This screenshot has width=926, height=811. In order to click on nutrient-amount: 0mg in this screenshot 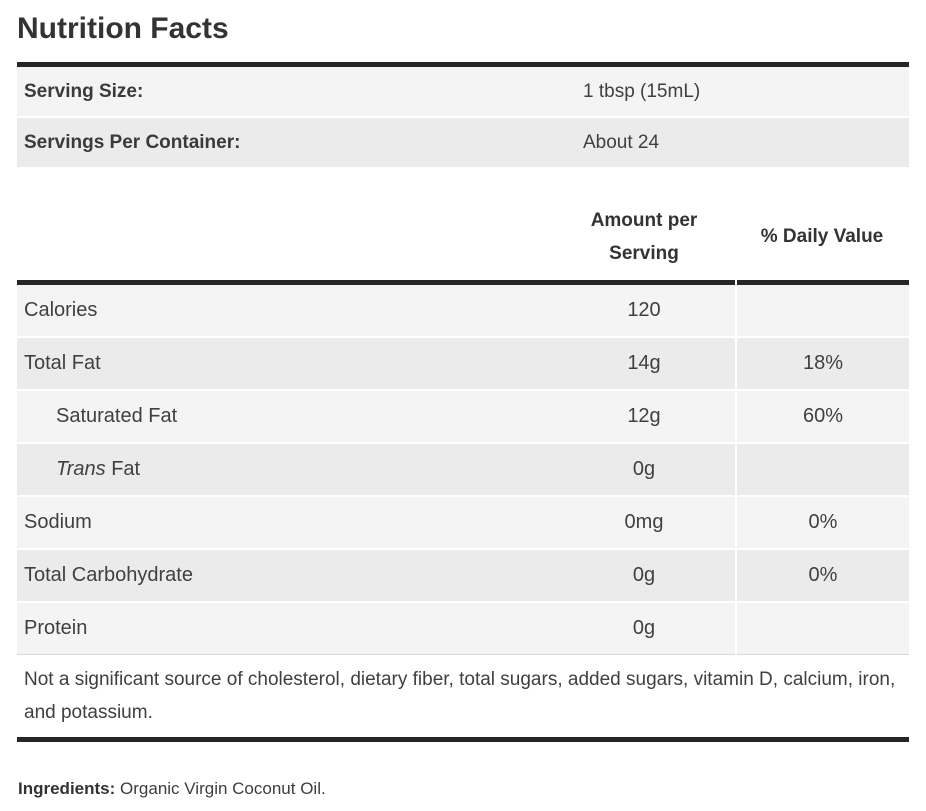, I will do `click(644, 522)`.